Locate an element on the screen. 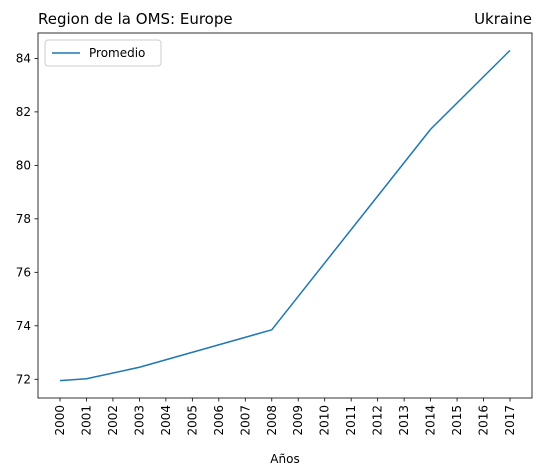  y-tick-label: 78 is located at coordinates (23, 219).